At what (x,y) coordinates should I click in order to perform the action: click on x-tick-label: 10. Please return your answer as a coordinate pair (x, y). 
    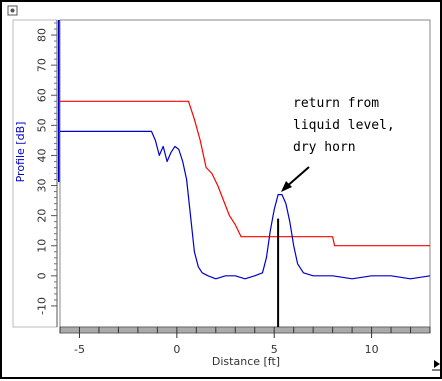
    Looking at the image, I should click on (372, 349).